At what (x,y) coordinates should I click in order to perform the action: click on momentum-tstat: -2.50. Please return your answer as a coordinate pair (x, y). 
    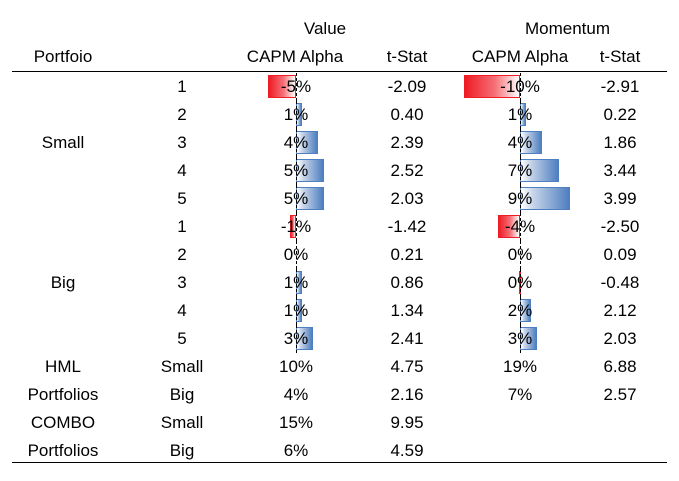
    Looking at the image, I should click on (620, 226).